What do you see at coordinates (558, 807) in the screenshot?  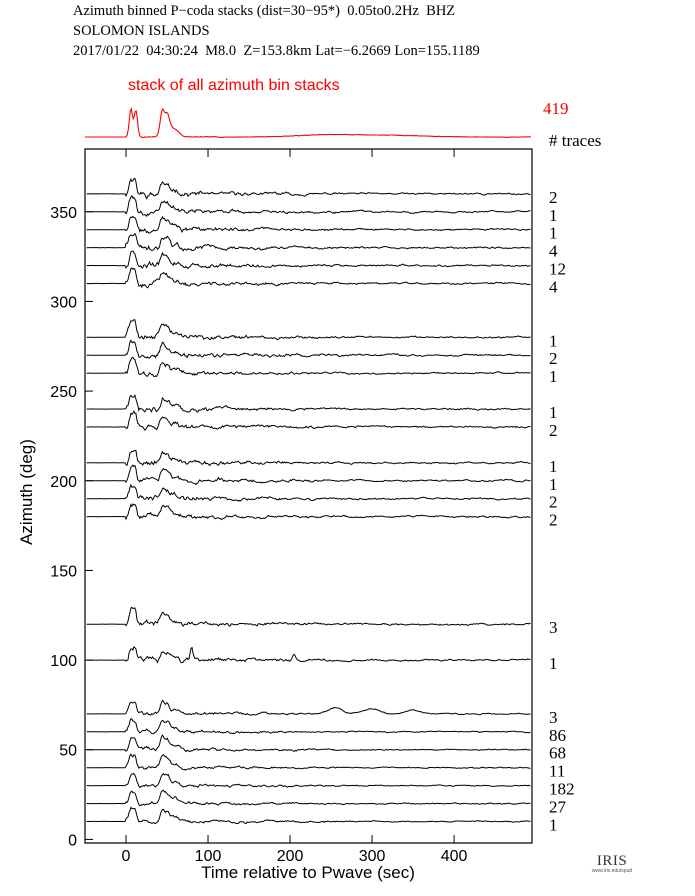 I see `trace-count-label: 27` at bounding box center [558, 807].